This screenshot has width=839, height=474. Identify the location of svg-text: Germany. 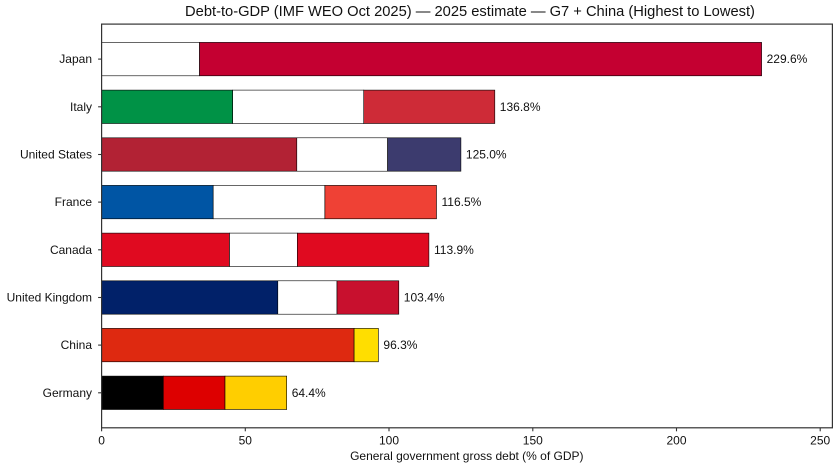
(67, 393).